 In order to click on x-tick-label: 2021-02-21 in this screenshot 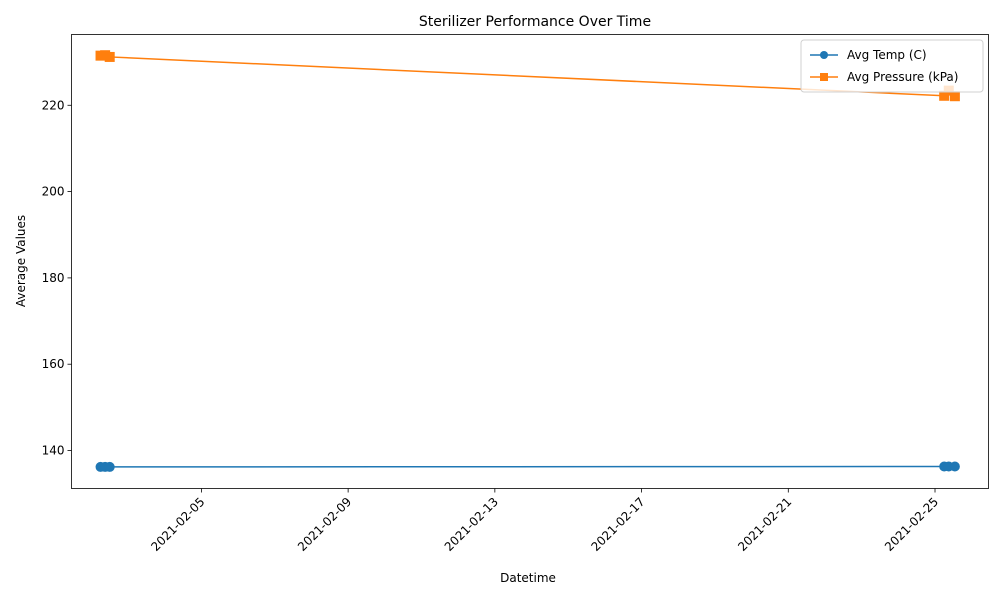, I will do `click(764, 524)`.